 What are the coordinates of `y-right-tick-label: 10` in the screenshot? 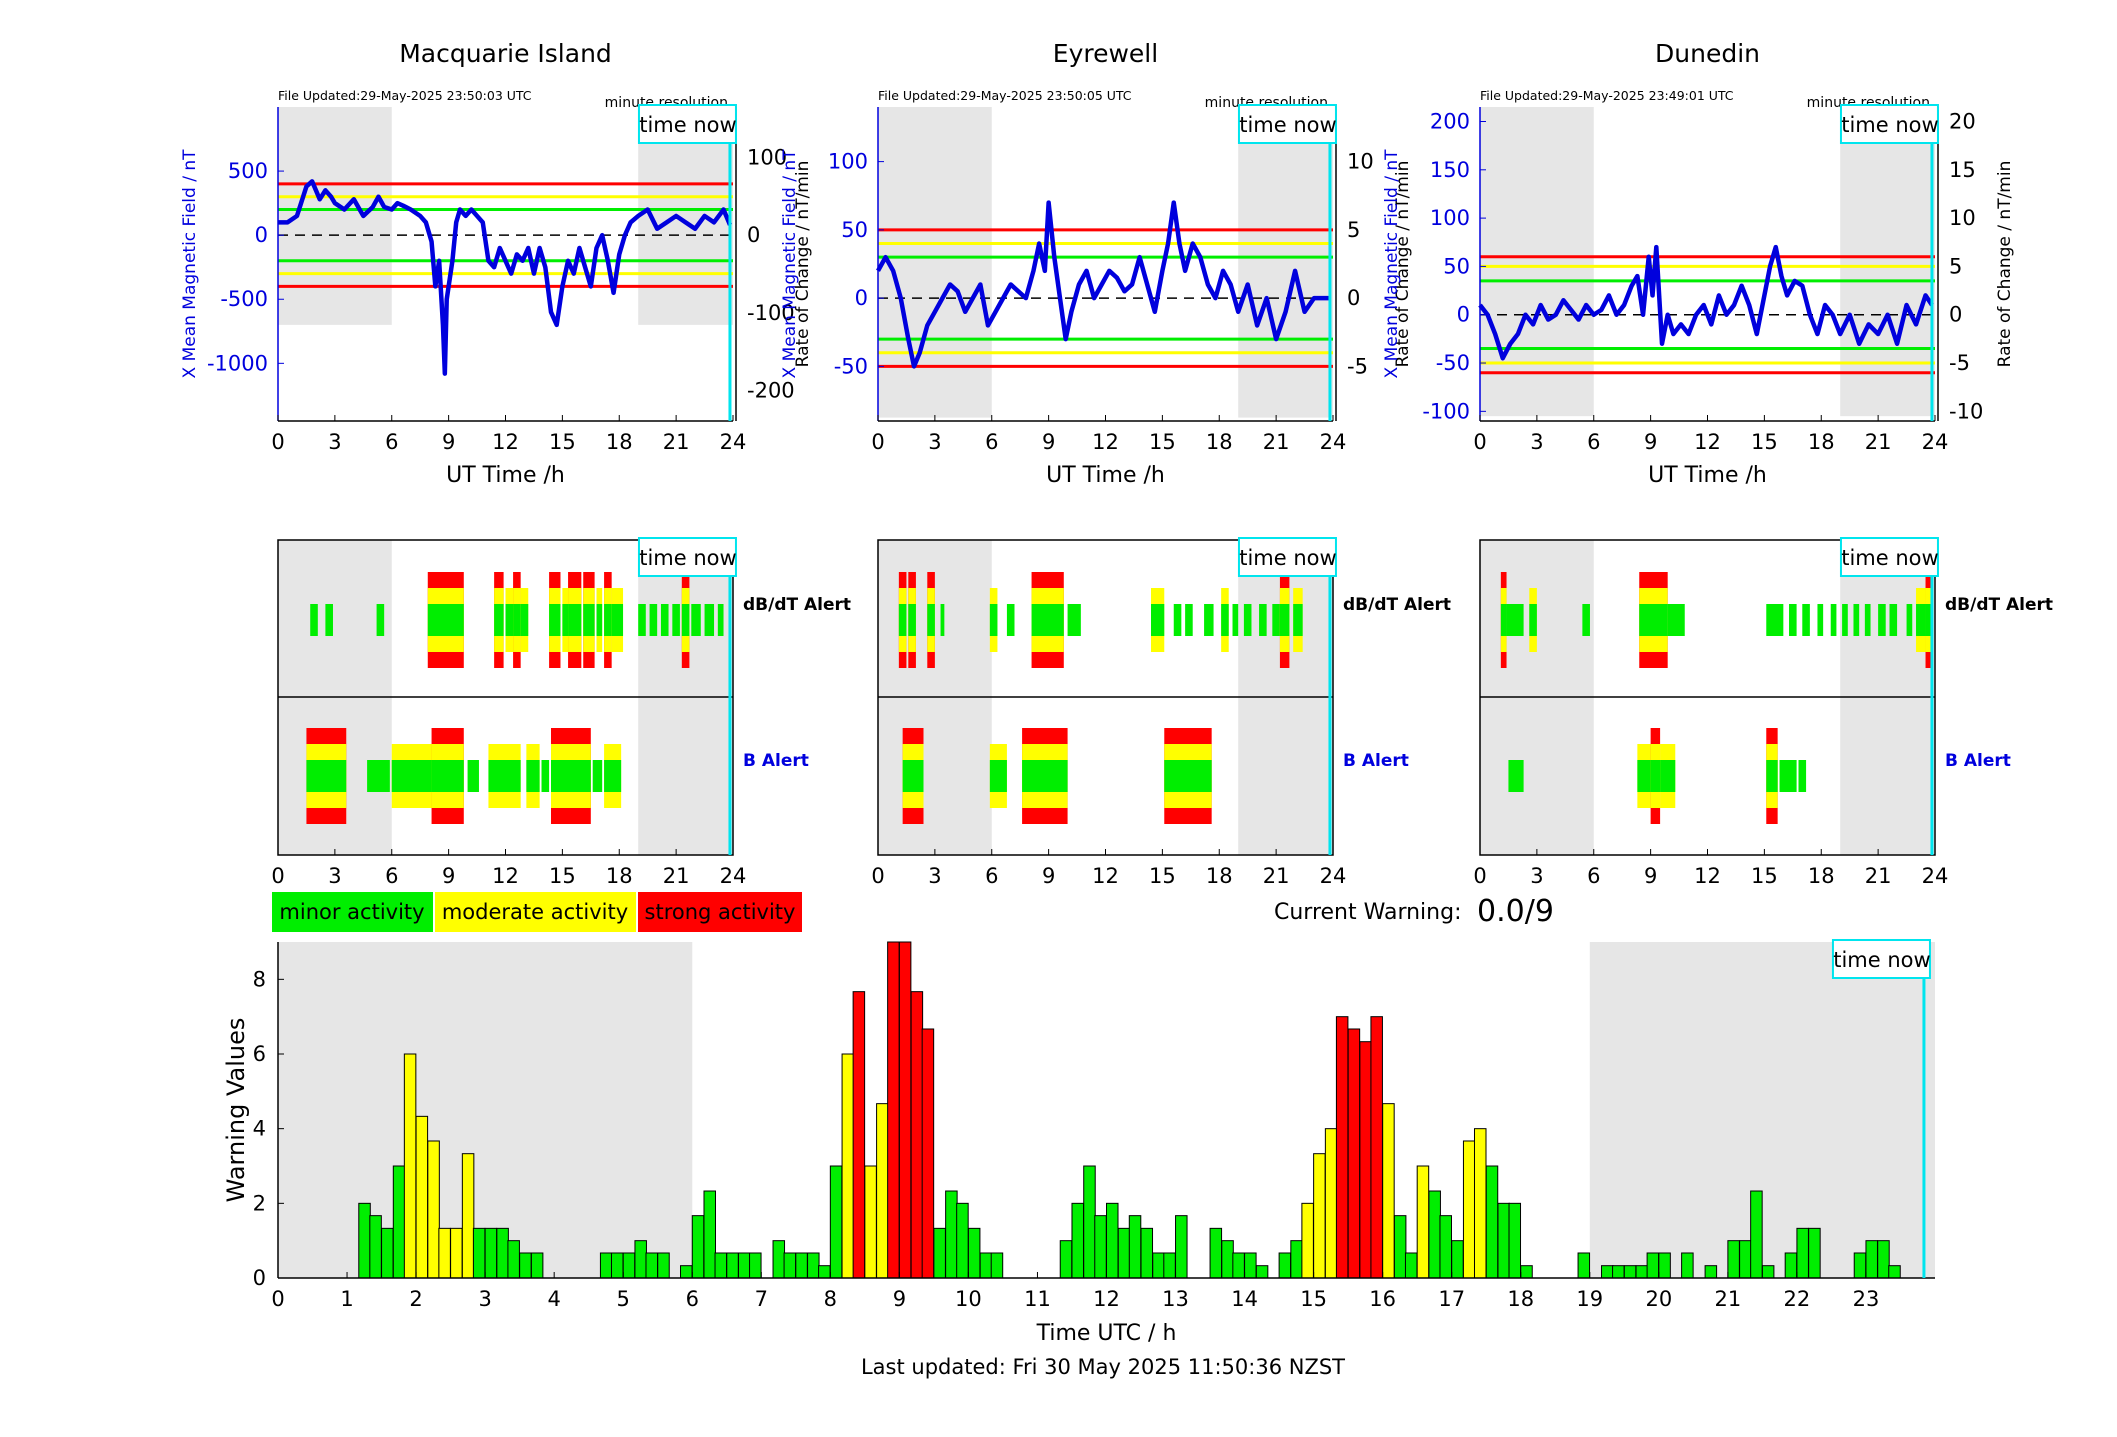 It's located at (1962, 218).